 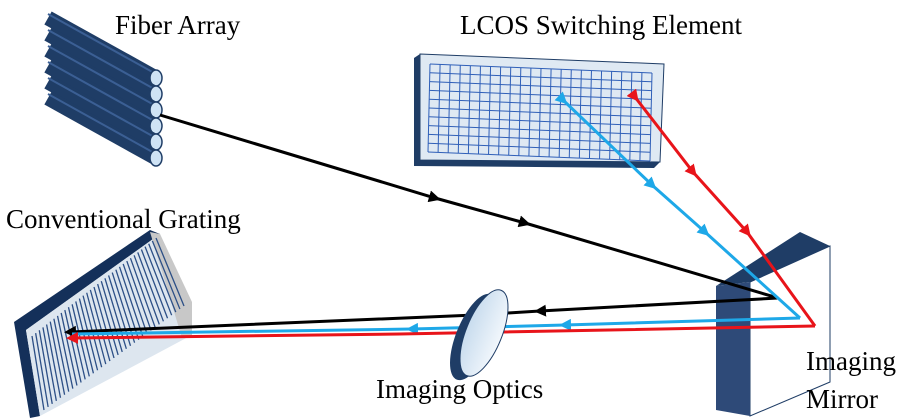 What do you see at coordinates (156, 158) in the screenshot?
I see `fiber-end` at bounding box center [156, 158].